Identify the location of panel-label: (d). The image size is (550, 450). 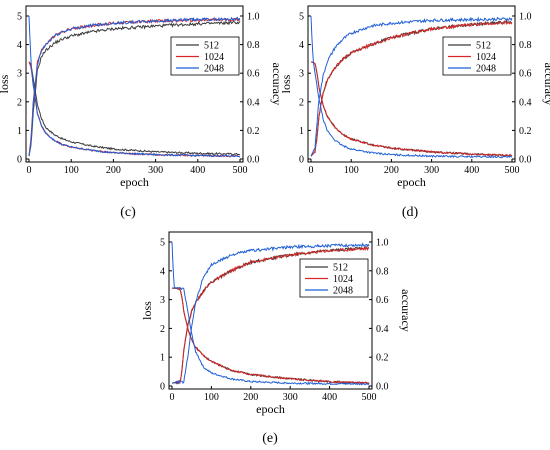
(410, 212).